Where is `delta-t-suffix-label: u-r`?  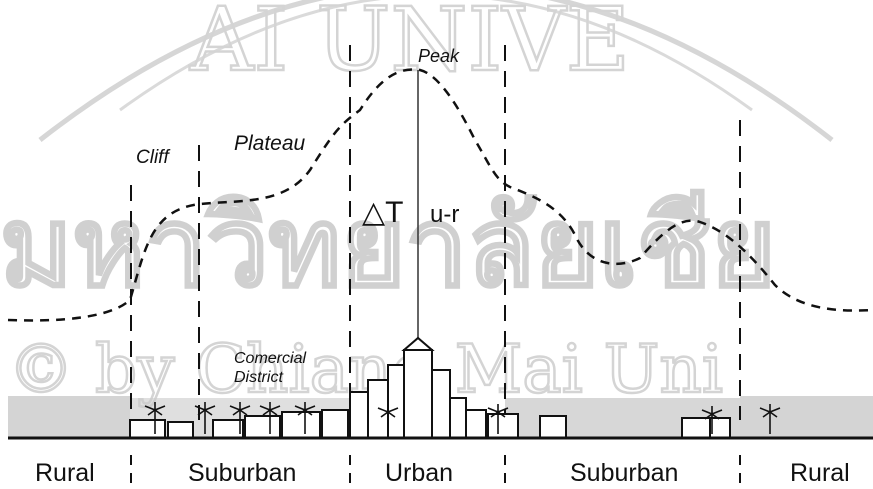
delta-t-suffix-label: u-r is located at coordinates (444, 214).